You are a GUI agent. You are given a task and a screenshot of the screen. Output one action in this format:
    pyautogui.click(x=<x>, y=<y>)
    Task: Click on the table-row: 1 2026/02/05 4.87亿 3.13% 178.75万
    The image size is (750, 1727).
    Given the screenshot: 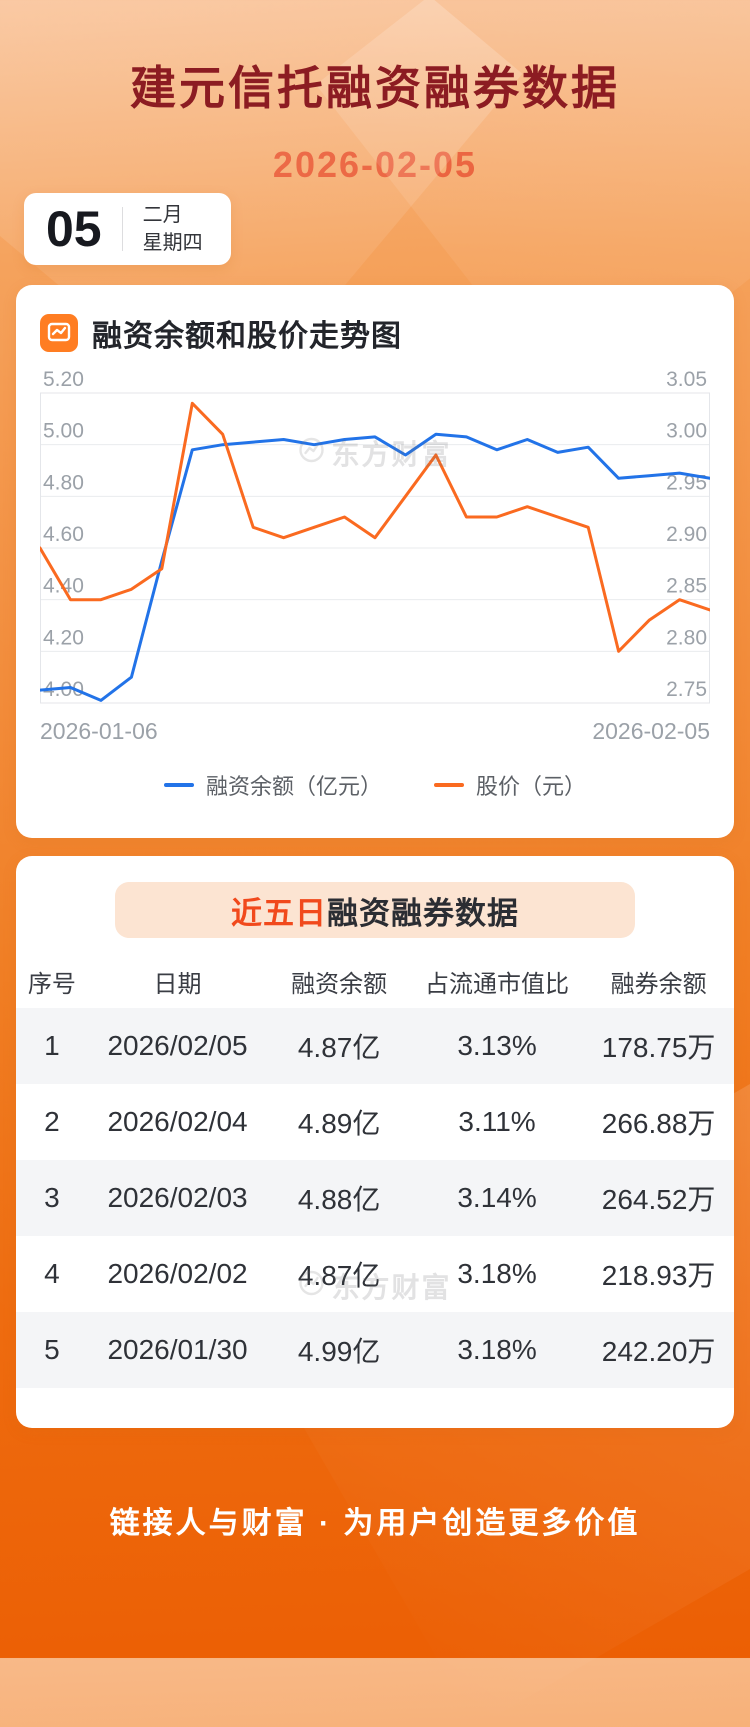 What is the action you would take?
    pyautogui.click(x=375, y=1046)
    